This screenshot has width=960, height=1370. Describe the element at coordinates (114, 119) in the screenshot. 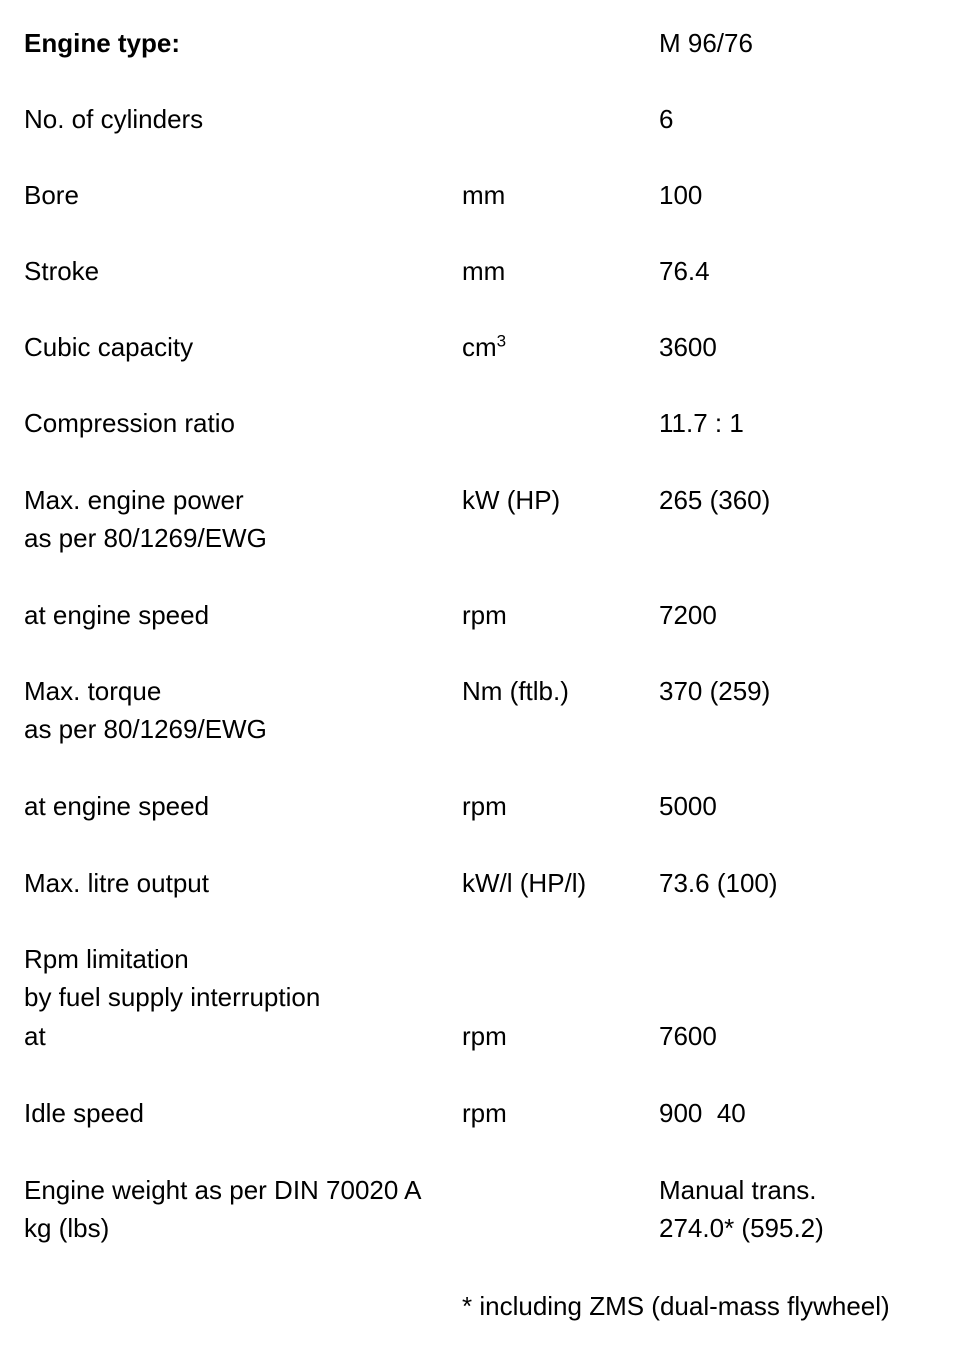

I see `spec-label: No. of cylinders` at that location.